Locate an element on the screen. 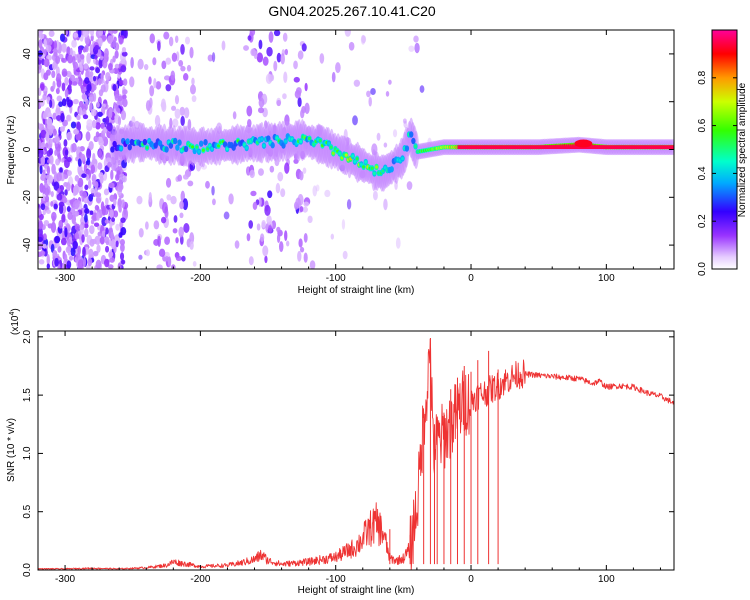 This screenshot has height=600, width=750. snr-x-tick-label: -200 is located at coordinates (200, 579).